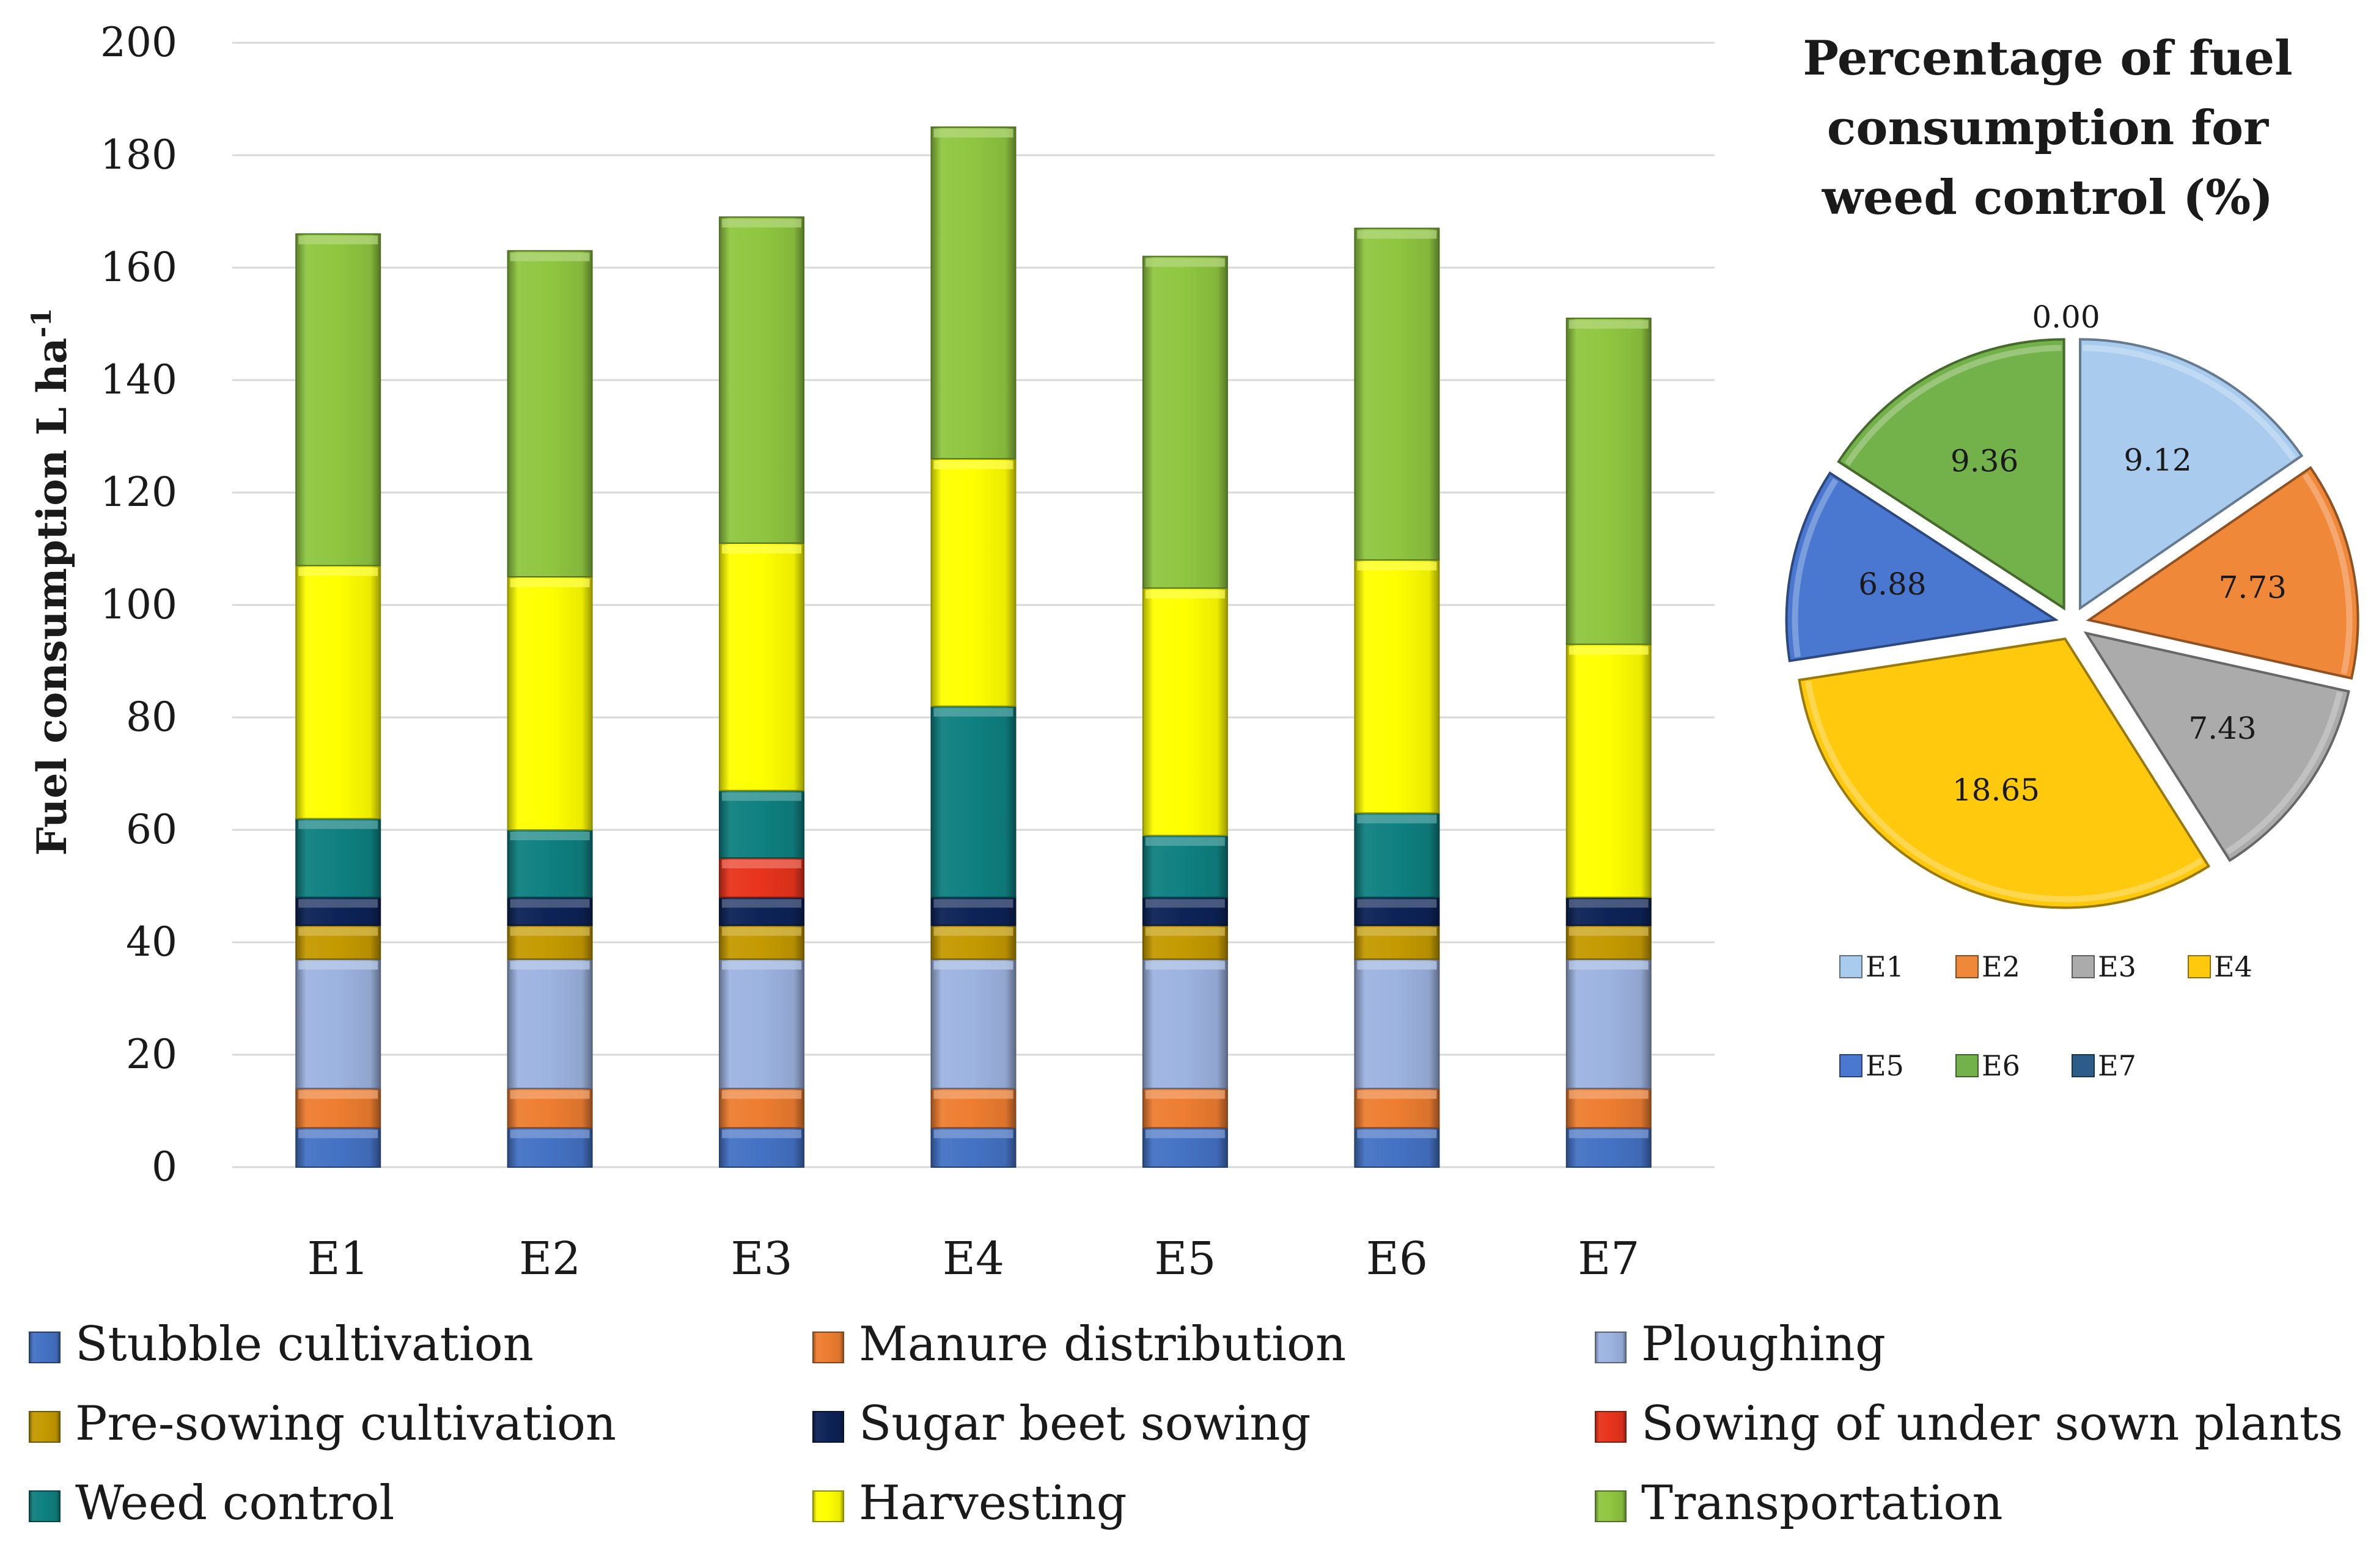 The width and height of the screenshot is (2368, 1568). I want to click on bar-x-categories: E1 E2 E3 E4 E5 E6 E7, so click(973, 1259).